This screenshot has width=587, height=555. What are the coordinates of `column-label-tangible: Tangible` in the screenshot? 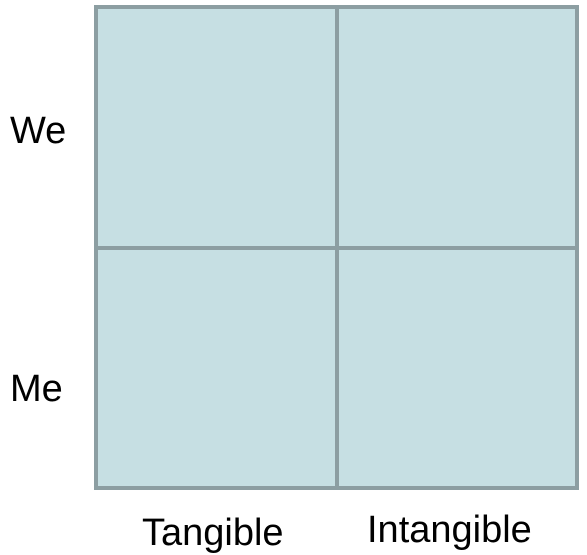 It's located at (213, 533).